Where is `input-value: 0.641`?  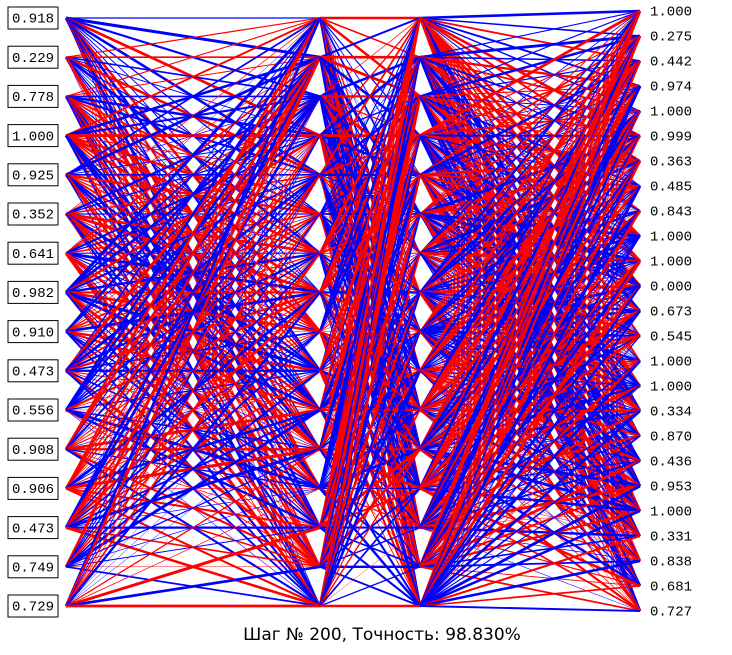
input-value: 0.641 is located at coordinates (33, 255).